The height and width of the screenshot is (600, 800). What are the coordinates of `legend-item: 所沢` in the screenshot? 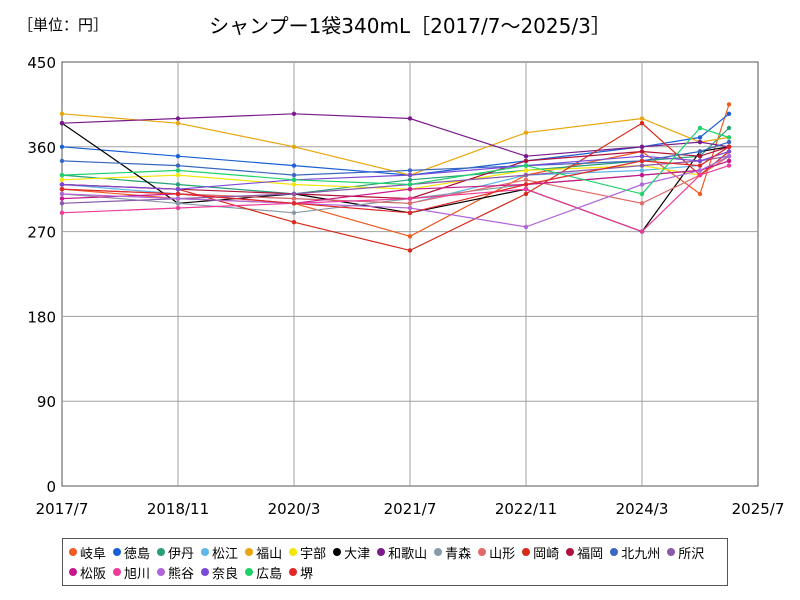 It's located at (685, 552).